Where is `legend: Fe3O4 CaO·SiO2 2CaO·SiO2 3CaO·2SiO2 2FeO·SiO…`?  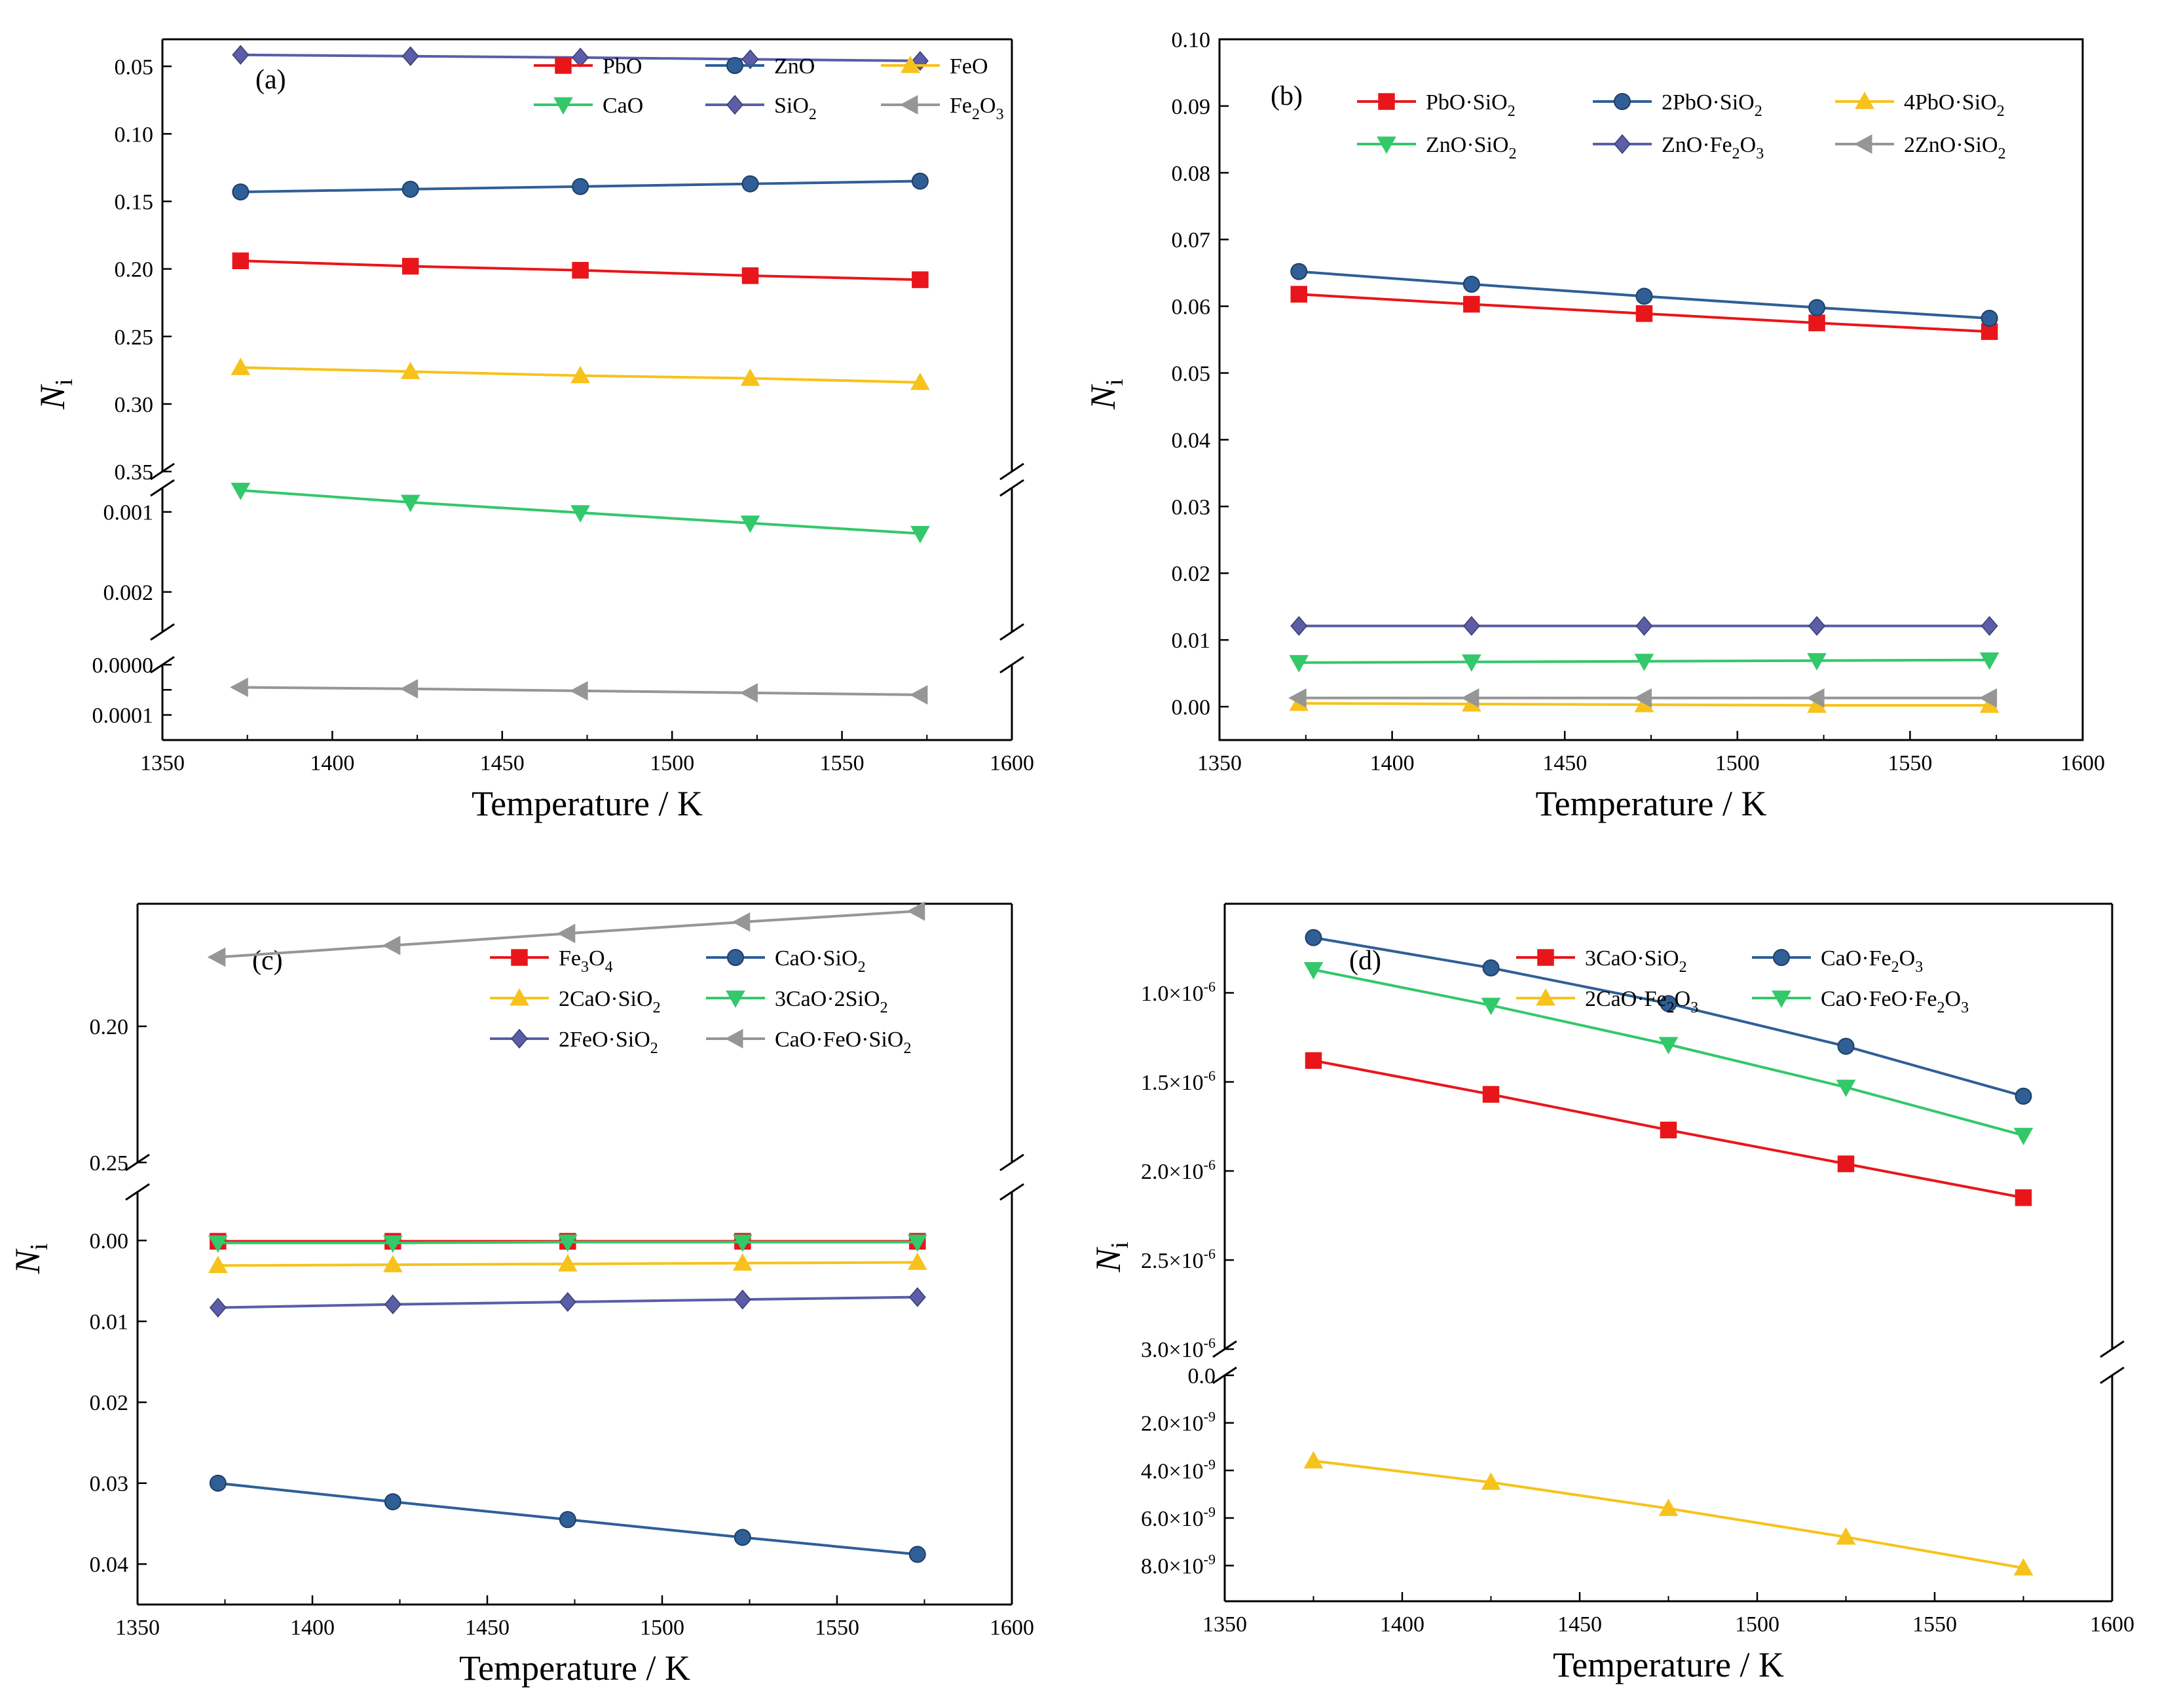 legend: Fe3O4 CaO·SiO2 2CaO·SiO2 3CaO·2SiO2 2FeO·SiO… is located at coordinates (700, 1001).